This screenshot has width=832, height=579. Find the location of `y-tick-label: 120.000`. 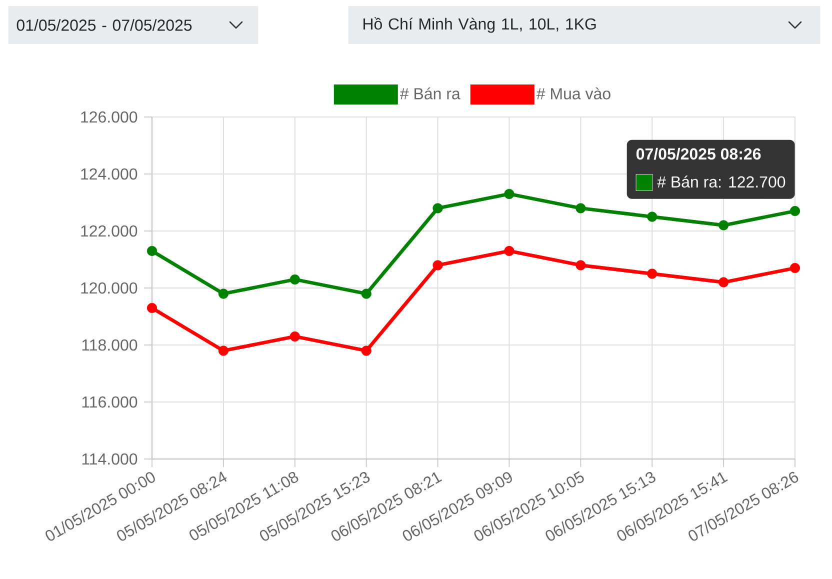

y-tick-label: 120.000 is located at coordinates (109, 288).